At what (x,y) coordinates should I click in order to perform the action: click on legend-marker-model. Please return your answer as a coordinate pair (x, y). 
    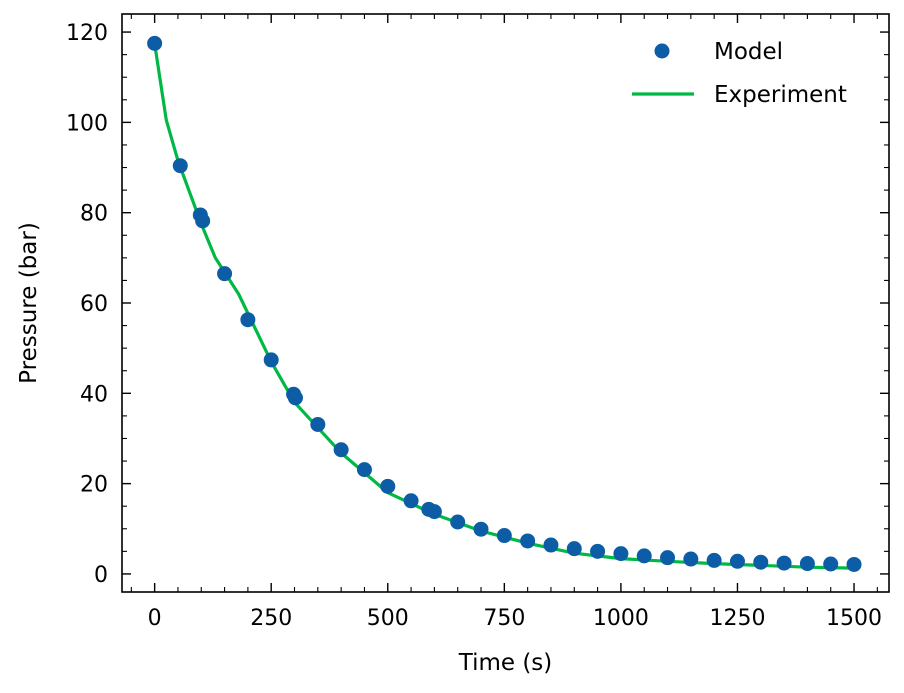
    Looking at the image, I should click on (662, 51).